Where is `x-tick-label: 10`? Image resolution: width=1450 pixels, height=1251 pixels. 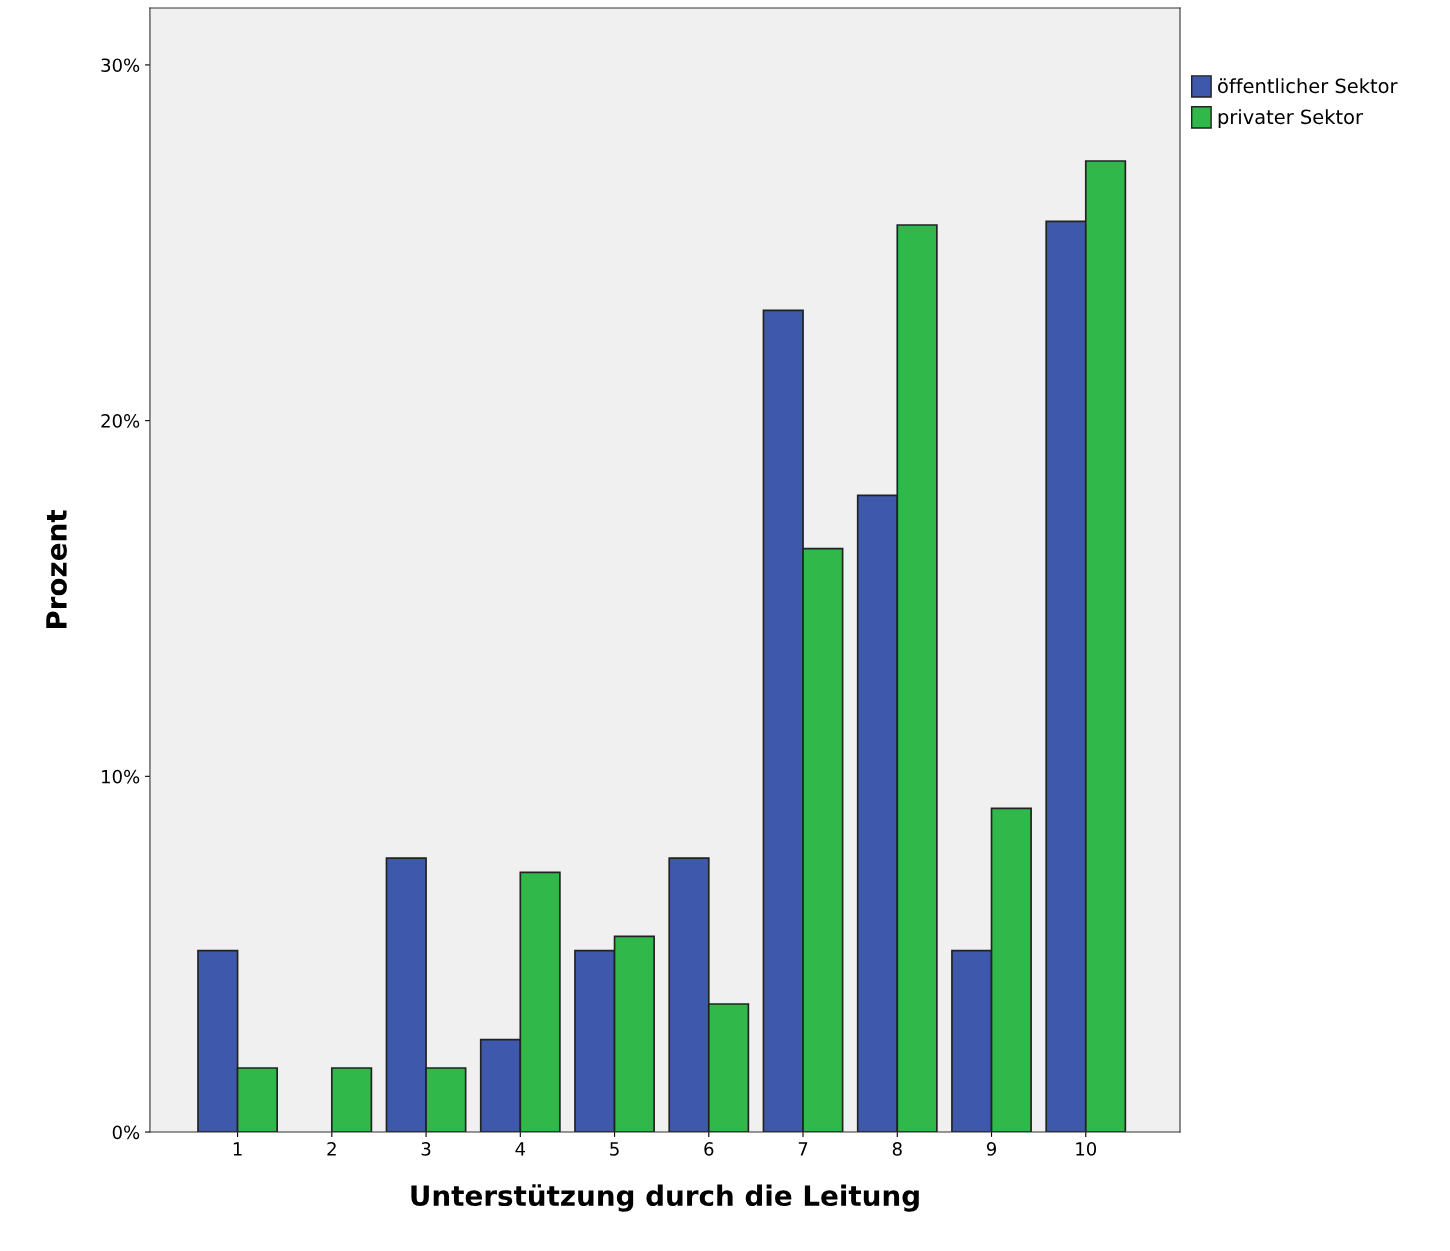
x-tick-label: 10 is located at coordinates (1086, 1149).